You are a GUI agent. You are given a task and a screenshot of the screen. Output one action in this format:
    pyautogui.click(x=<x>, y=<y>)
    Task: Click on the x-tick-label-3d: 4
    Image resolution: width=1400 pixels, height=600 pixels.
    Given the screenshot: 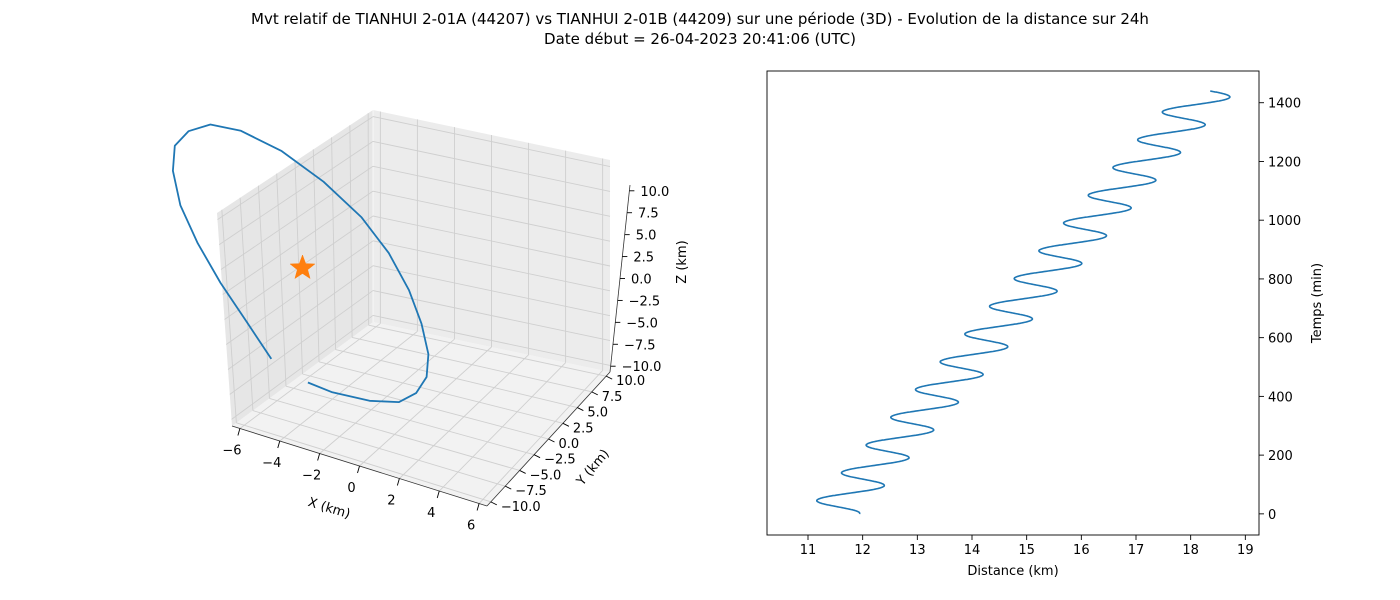 What is the action you would take?
    pyautogui.click(x=431, y=513)
    